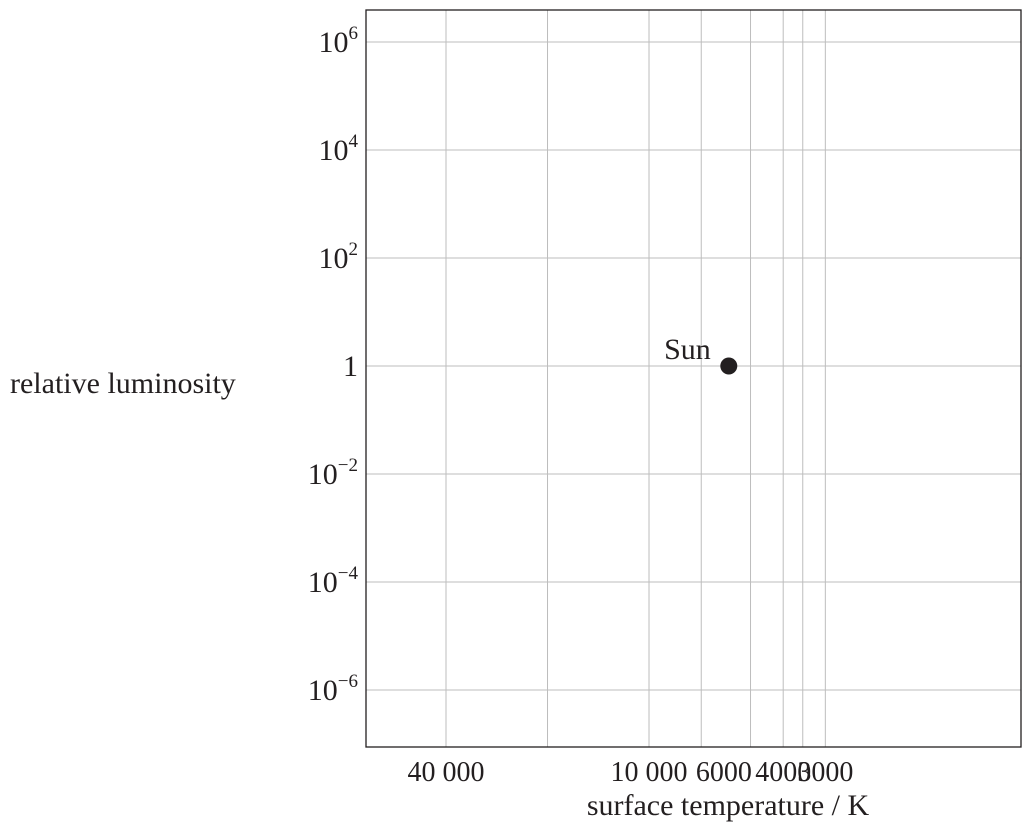 The height and width of the screenshot is (825, 1031). Describe the element at coordinates (339, 149) in the screenshot. I see `y-tick-label: 10⁴` at that location.